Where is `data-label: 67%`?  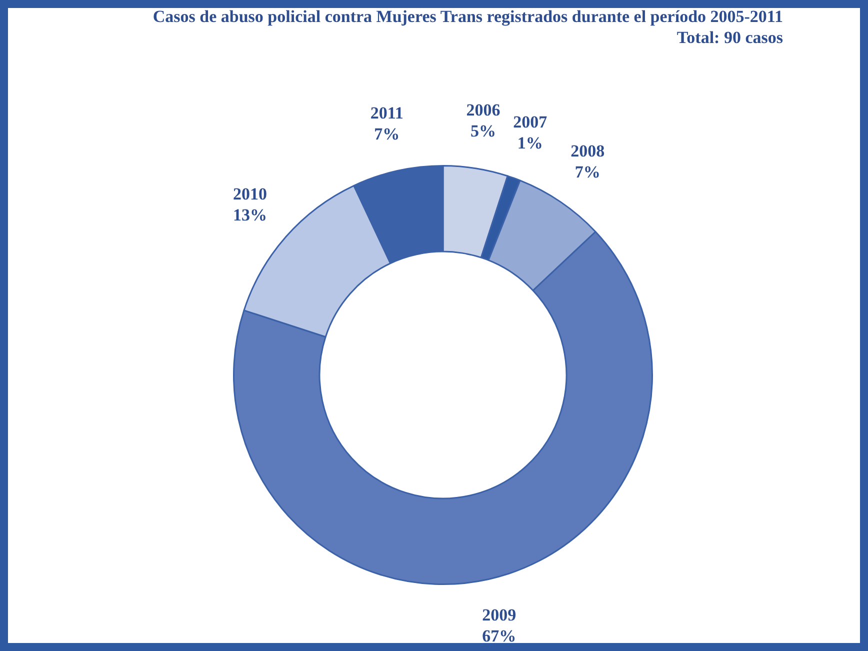
data-label: 67% is located at coordinates (499, 636).